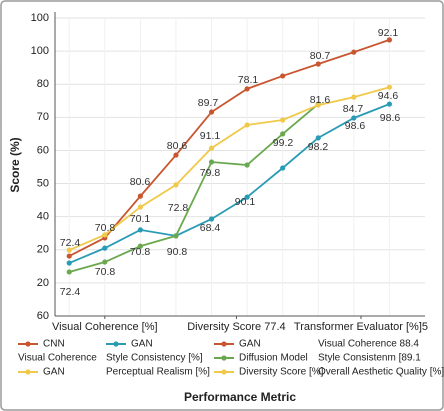  What do you see at coordinates (281, 372) in the screenshot?
I see `legend-label: Diversity Score [%]` at bounding box center [281, 372].